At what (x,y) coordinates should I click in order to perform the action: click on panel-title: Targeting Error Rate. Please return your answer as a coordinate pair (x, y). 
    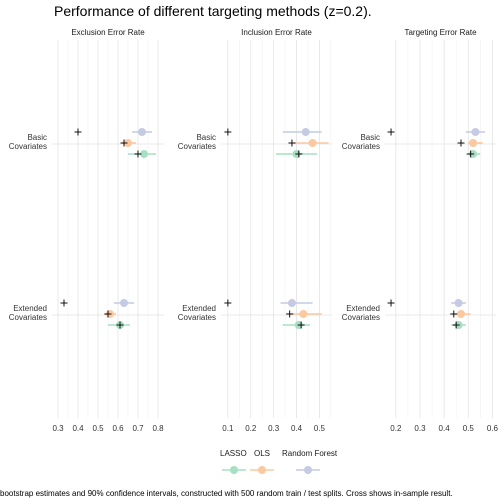
    Looking at the image, I should click on (440, 32).